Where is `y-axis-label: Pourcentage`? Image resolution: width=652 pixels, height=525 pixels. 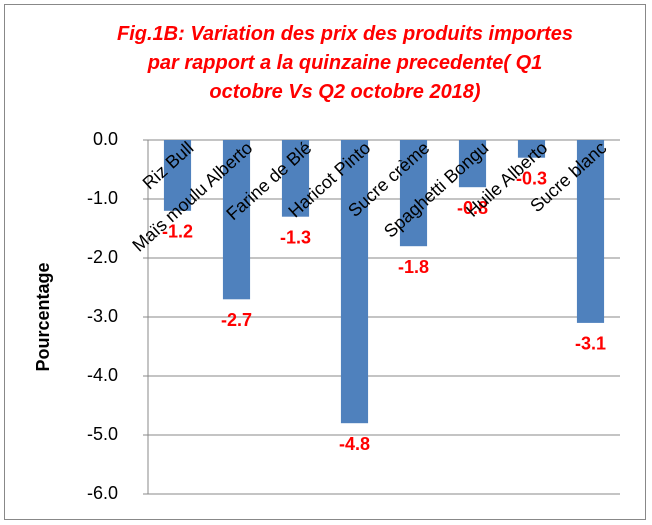
y-axis-label: Pourcentage is located at coordinates (43, 316).